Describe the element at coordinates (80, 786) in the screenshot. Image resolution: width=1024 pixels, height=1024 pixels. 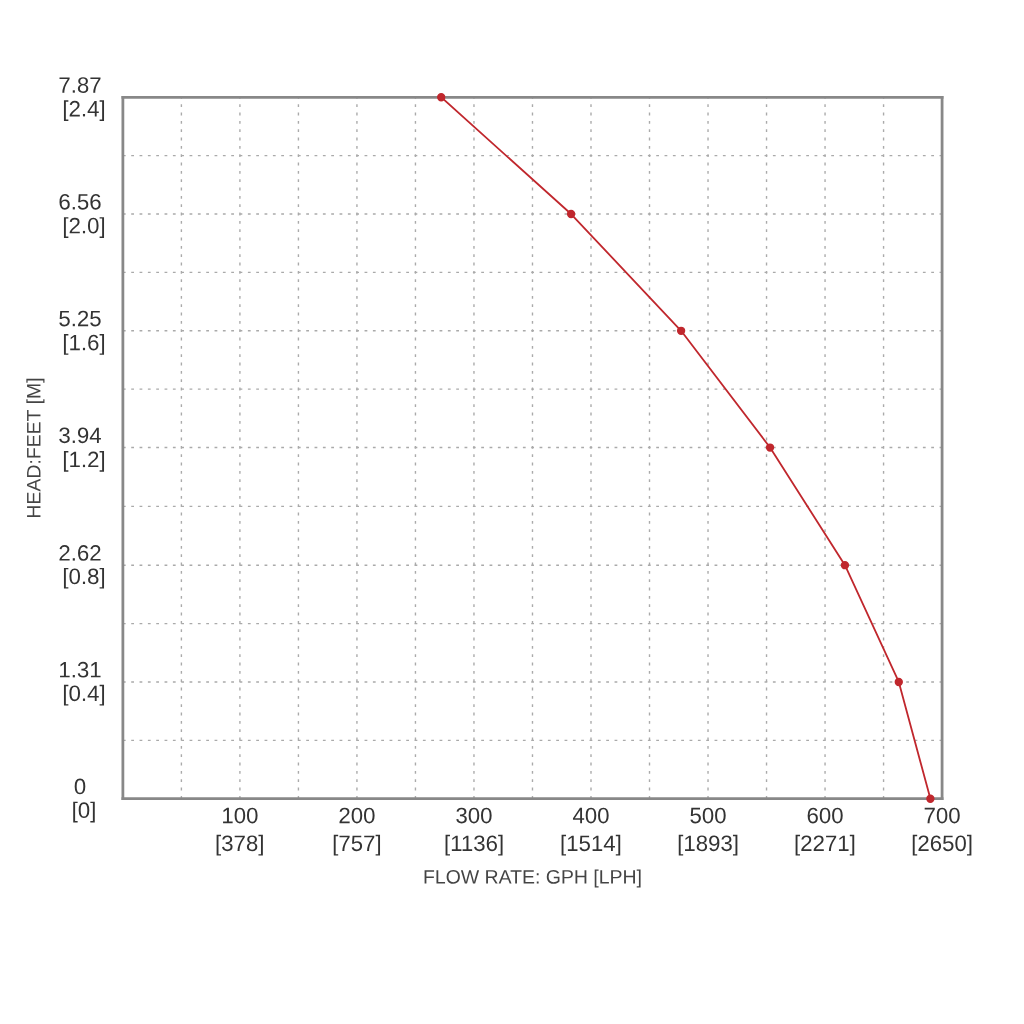
I see `y-tick-label: 0` at that location.